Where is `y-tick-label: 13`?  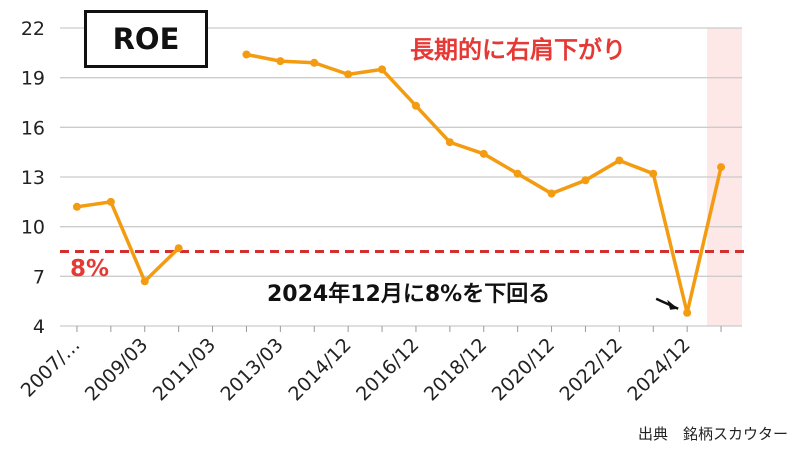 y-tick-label: 13 is located at coordinates (33, 178).